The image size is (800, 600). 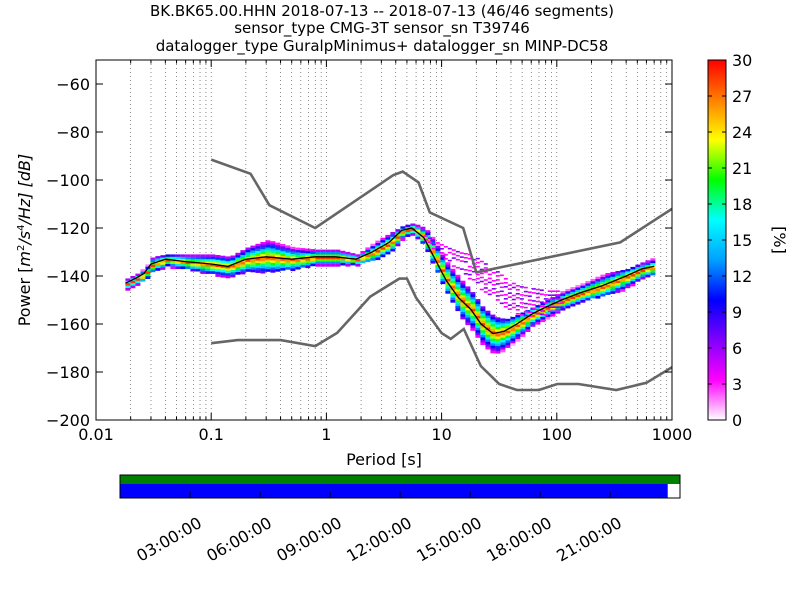 What do you see at coordinates (68, 420) in the screenshot?
I see `y-tick-label: −200` at bounding box center [68, 420].